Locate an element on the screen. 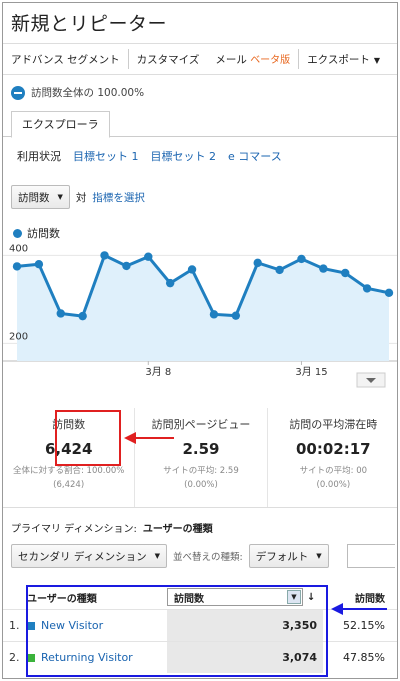 The width and height of the screenshot is (400, 681). segment-label: 訪問数全体の 100.00% is located at coordinates (88, 93).